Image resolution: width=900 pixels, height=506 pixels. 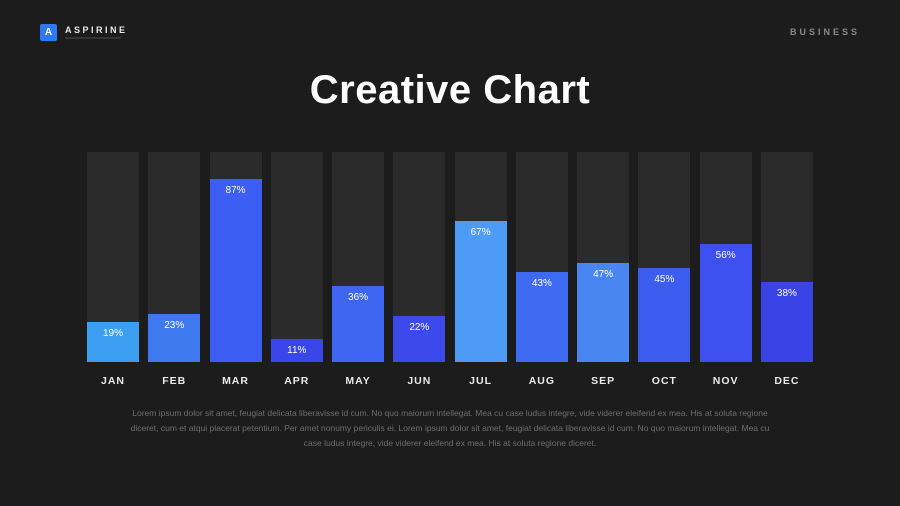 What do you see at coordinates (235, 381) in the screenshot?
I see `bar-category-label: MAR` at bounding box center [235, 381].